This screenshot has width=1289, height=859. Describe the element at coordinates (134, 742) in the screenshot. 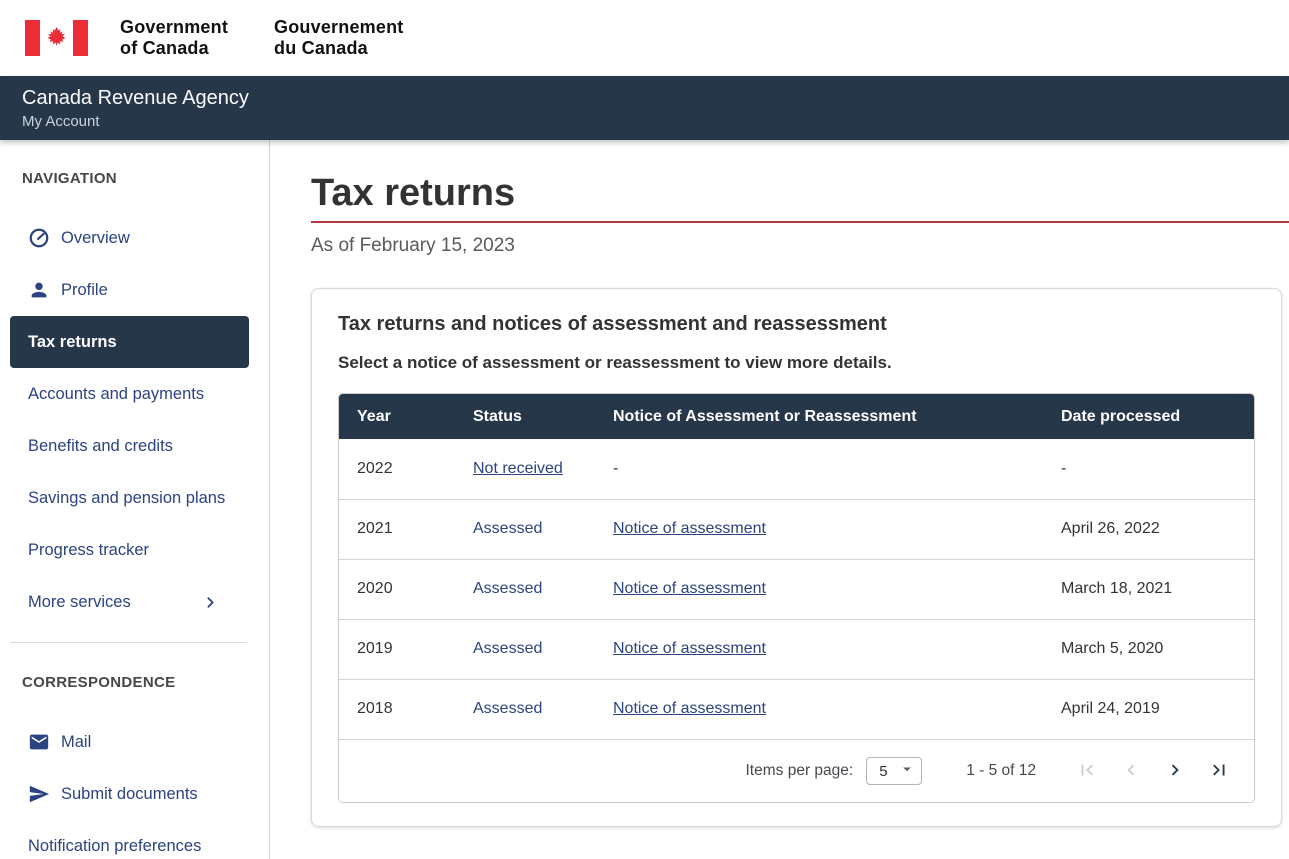

I see `sidebar-item-mail: Mail` at that location.